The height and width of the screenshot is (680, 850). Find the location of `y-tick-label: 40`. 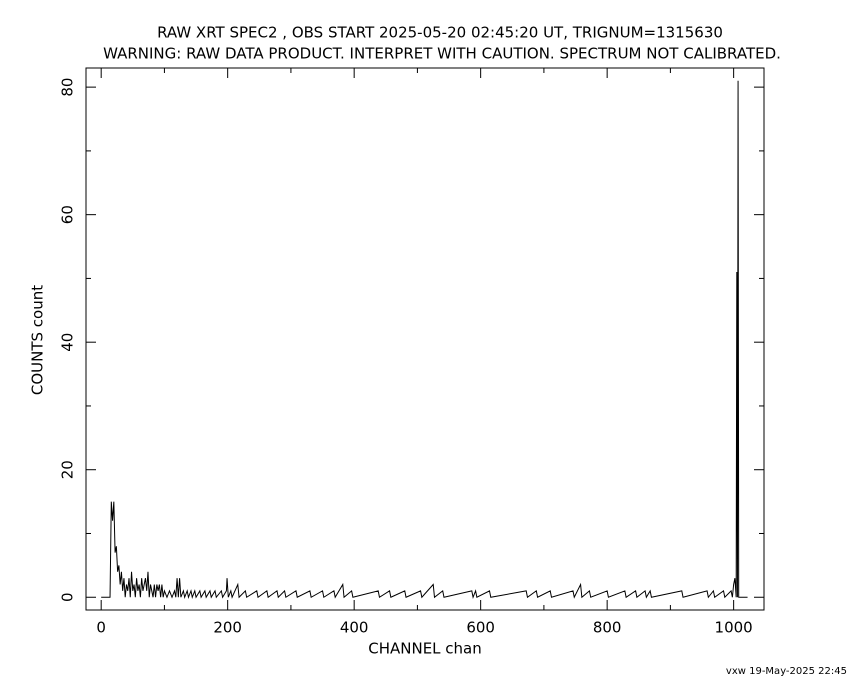

y-tick-label: 40 is located at coordinates (68, 342).